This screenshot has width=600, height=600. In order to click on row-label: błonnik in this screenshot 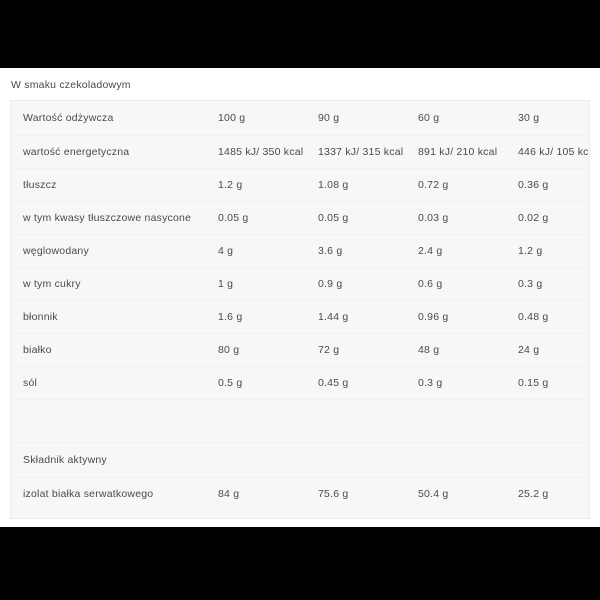, I will do `click(114, 317)`.